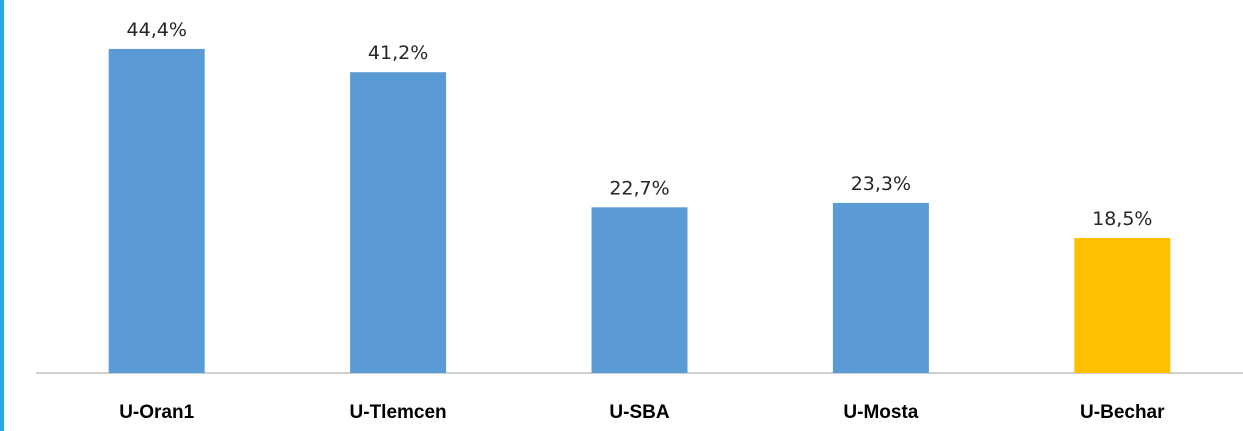  What do you see at coordinates (639, 188) in the screenshot?
I see `value-label-u-sba: 22,7%` at bounding box center [639, 188].